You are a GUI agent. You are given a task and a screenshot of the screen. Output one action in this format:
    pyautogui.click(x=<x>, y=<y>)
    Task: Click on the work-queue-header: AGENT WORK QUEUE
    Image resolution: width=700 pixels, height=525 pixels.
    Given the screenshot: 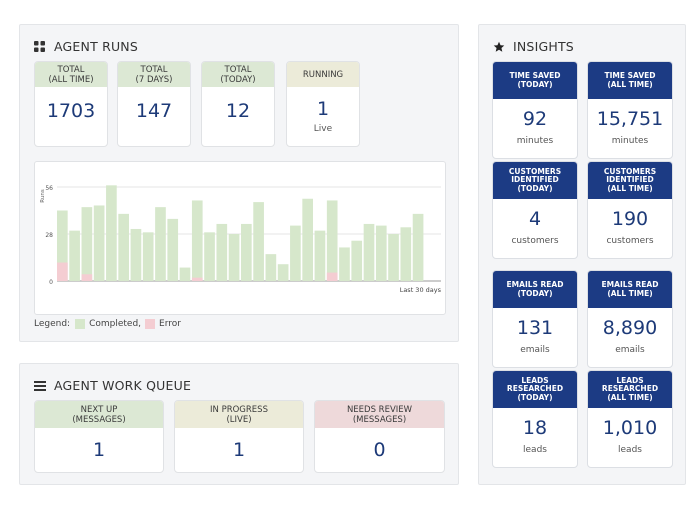 What is the action you would take?
    pyautogui.click(x=112, y=385)
    